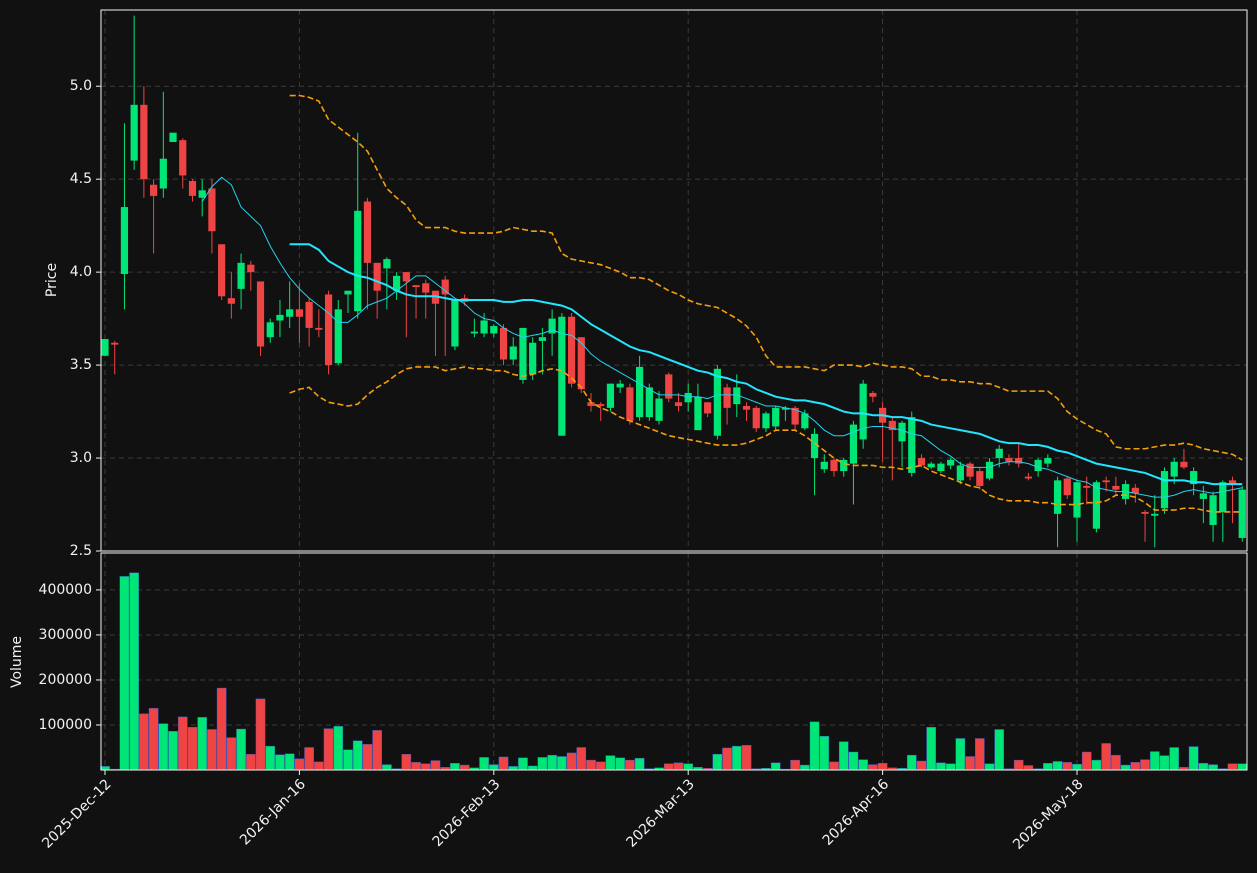  I want to click on y-tick-label: 300000, so click(65, 635).